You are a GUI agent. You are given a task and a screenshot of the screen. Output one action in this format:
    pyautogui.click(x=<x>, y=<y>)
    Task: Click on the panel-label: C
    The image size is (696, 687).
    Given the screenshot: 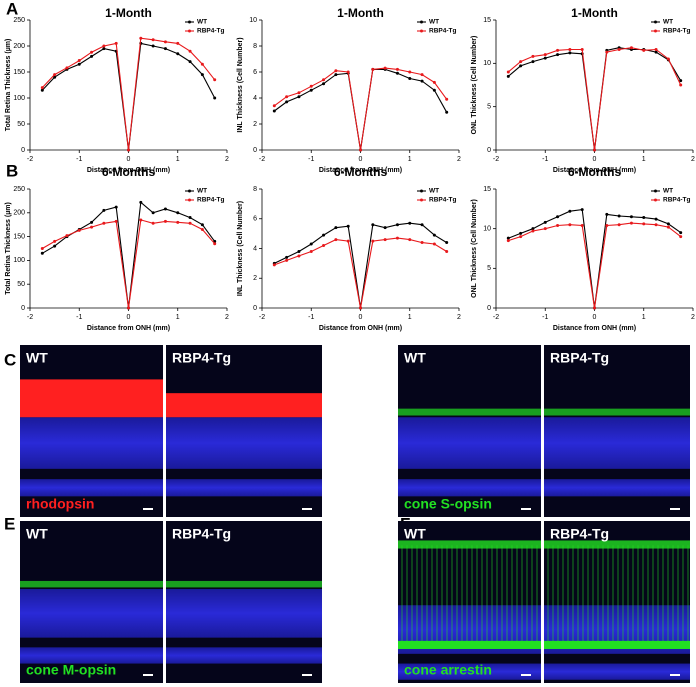 What is the action you would take?
    pyautogui.click(x=10, y=359)
    